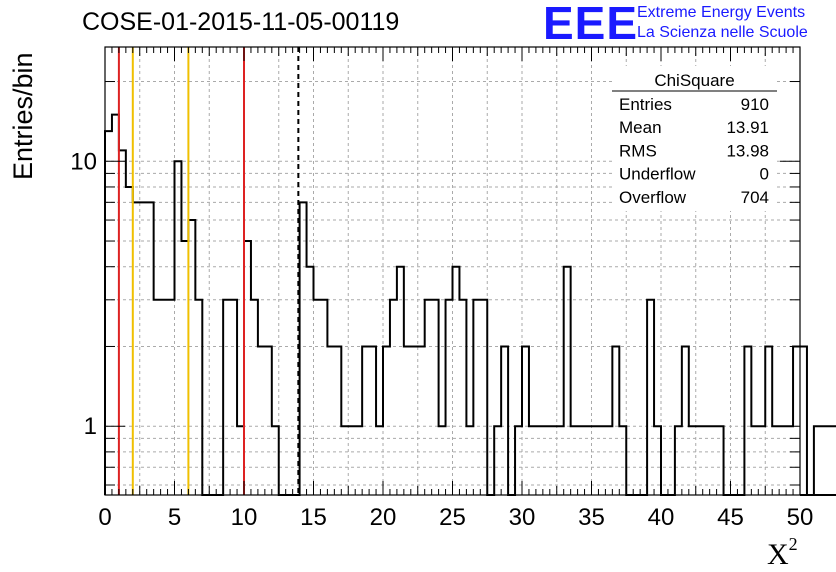 This screenshot has width=836, height=572. Describe the element at coordinates (755, 197) in the screenshot. I see `stats-value: 704` at that location.